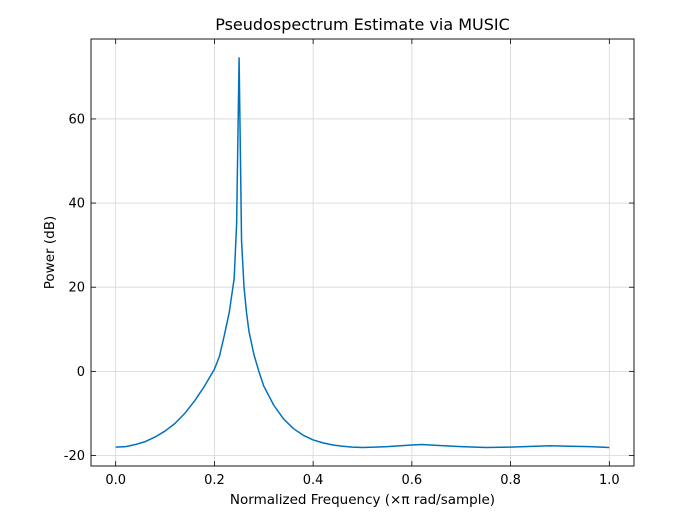  What do you see at coordinates (81, 372) in the screenshot?
I see `y-tick-label: 0` at bounding box center [81, 372].